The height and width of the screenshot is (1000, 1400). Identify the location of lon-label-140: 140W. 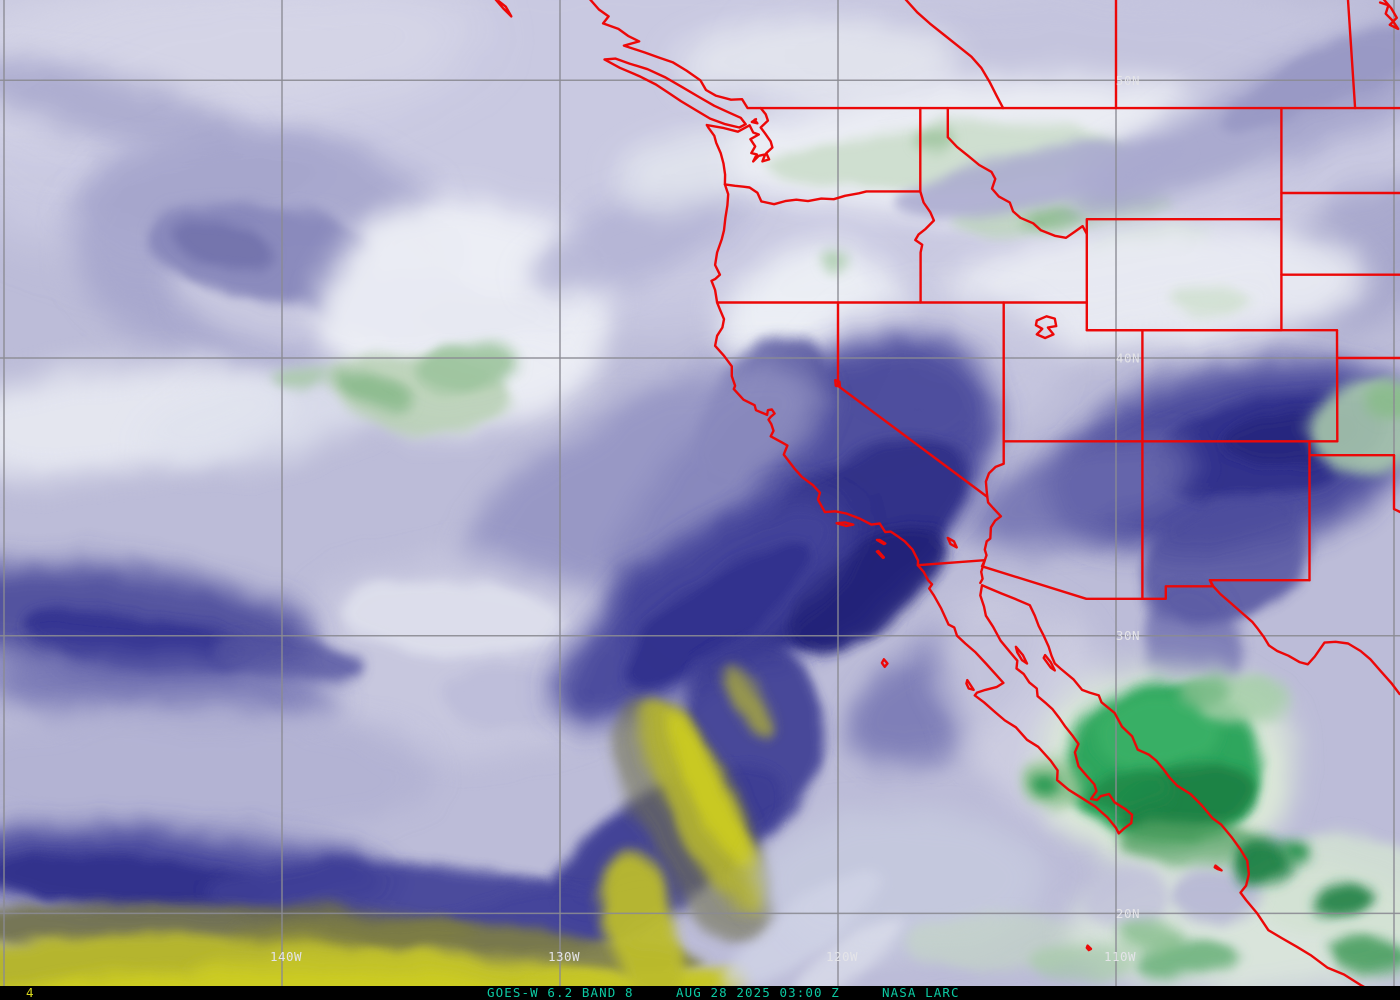
(286, 956).